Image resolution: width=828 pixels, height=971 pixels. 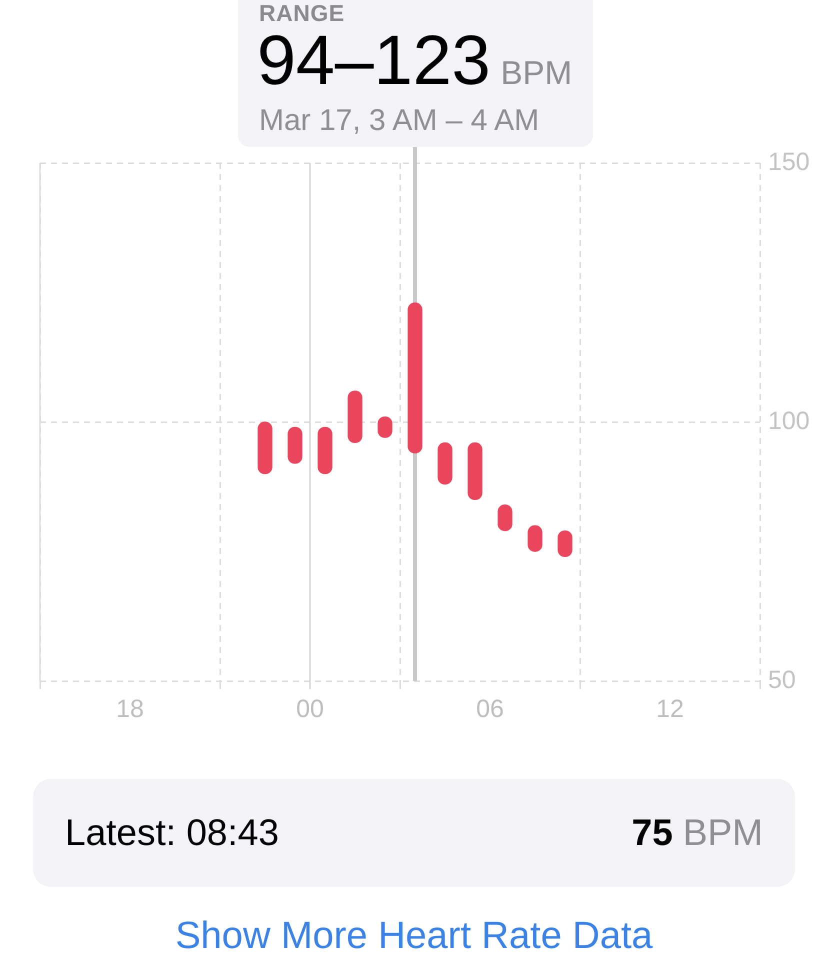 I want to click on text: Show More Heart Rate Data, so click(x=414, y=936).